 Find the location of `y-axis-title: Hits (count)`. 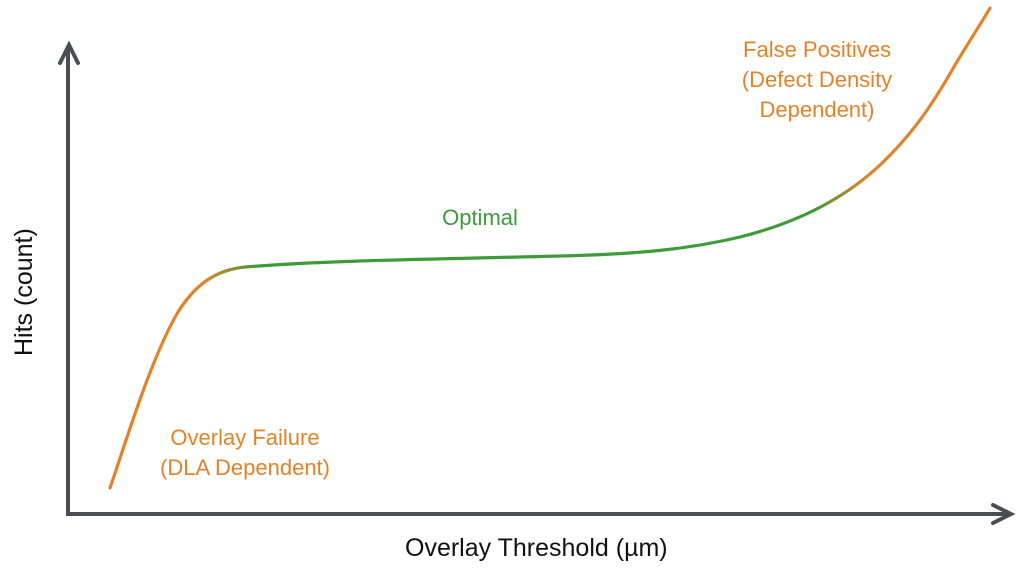

y-axis-title: Hits (count) is located at coordinates (24, 292).